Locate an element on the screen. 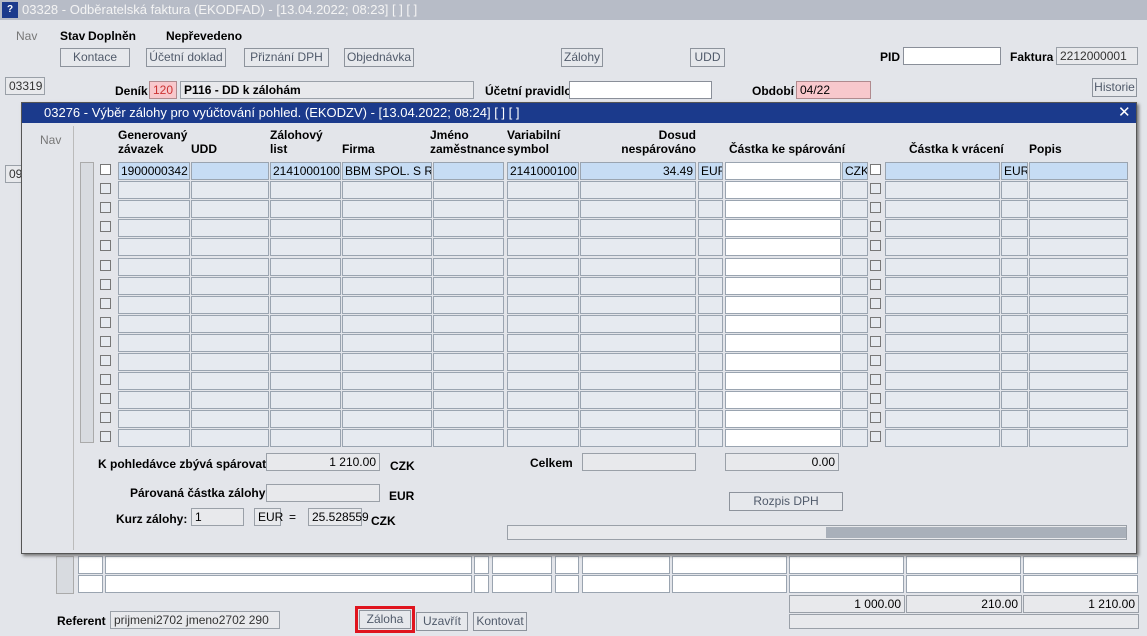 This screenshot has width=1147, height=636. kurz-mnozstvi: 1 is located at coordinates (217, 517).